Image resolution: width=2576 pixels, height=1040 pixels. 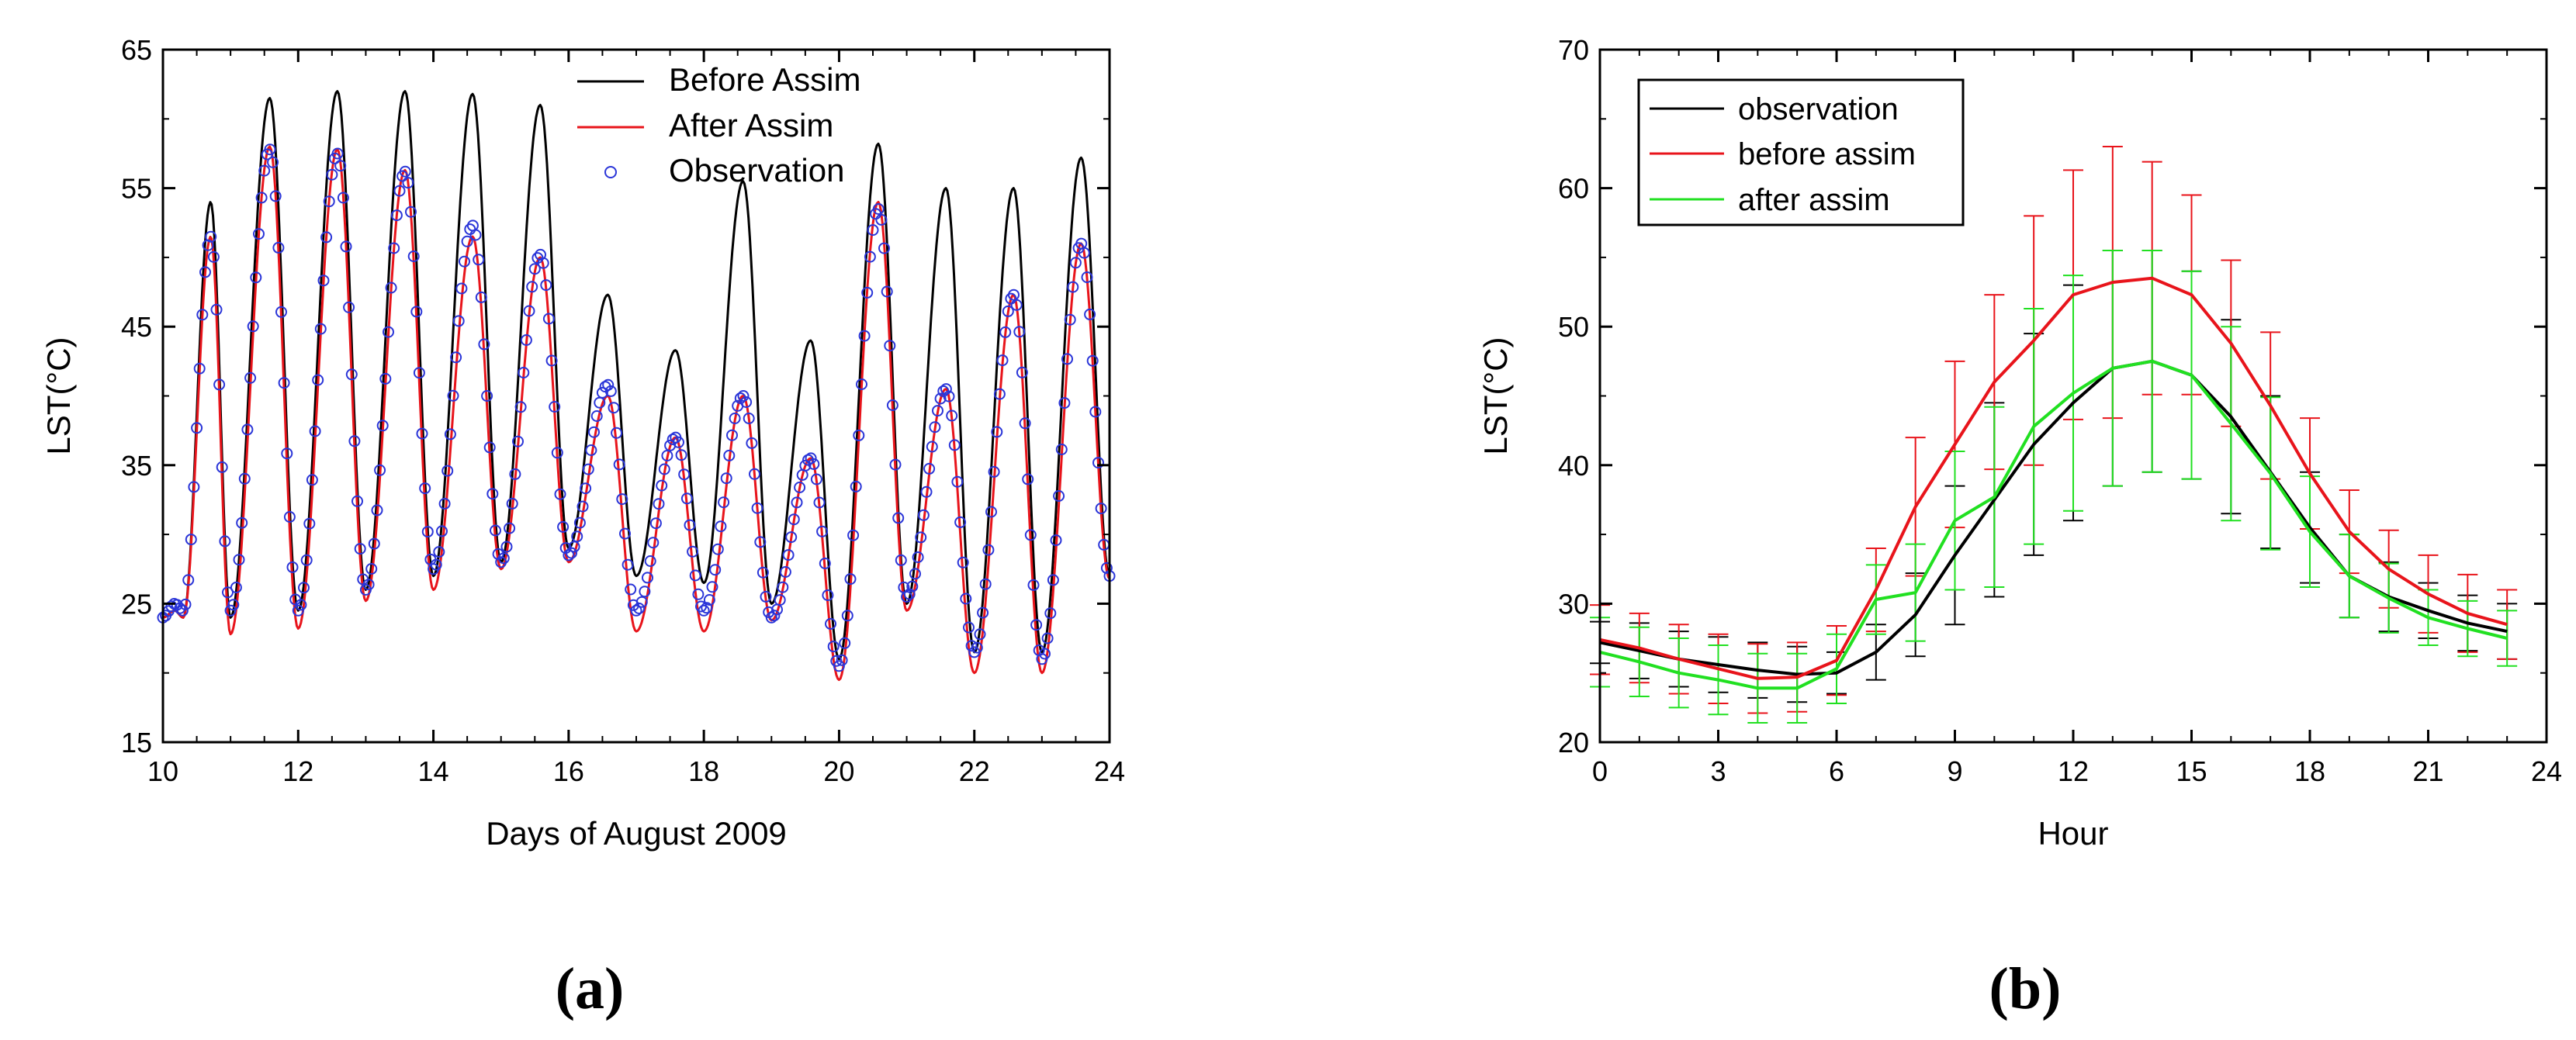 I want to click on chart-a-legend: Before Assim After Assim Observation, so click(x=718, y=124).